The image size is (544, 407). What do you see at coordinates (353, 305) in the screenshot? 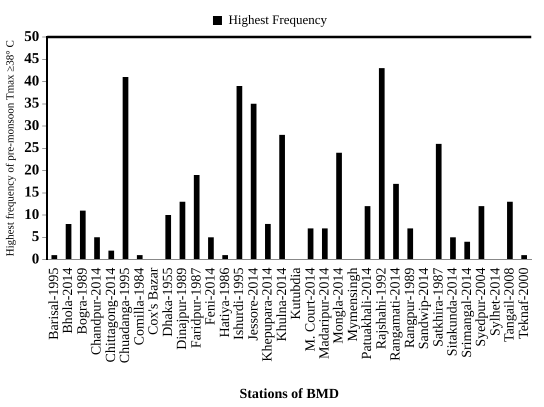
I see `x-tick-label: Mymensingh` at bounding box center [353, 305].